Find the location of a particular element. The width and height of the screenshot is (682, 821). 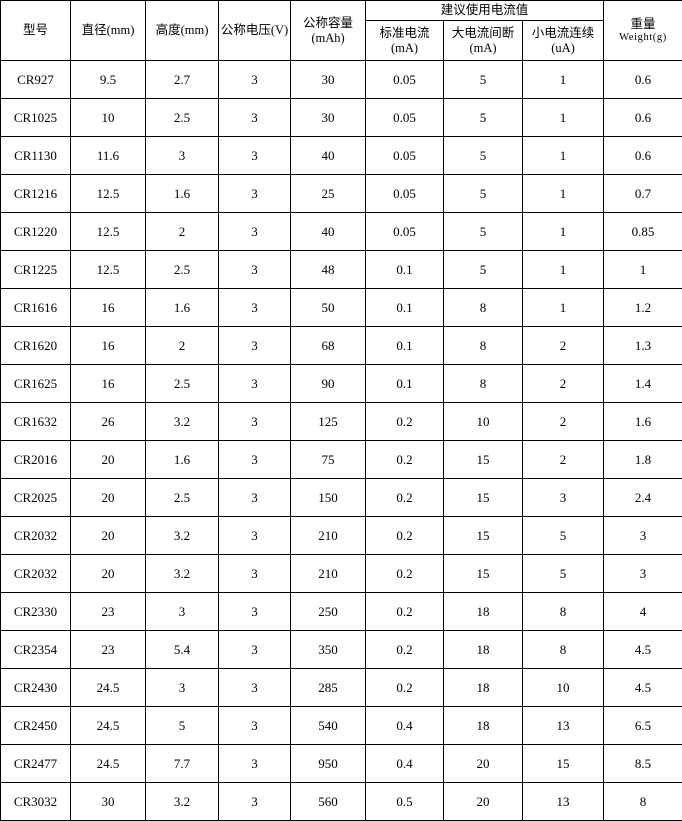

cell-height: 7.7 is located at coordinates (182, 764).